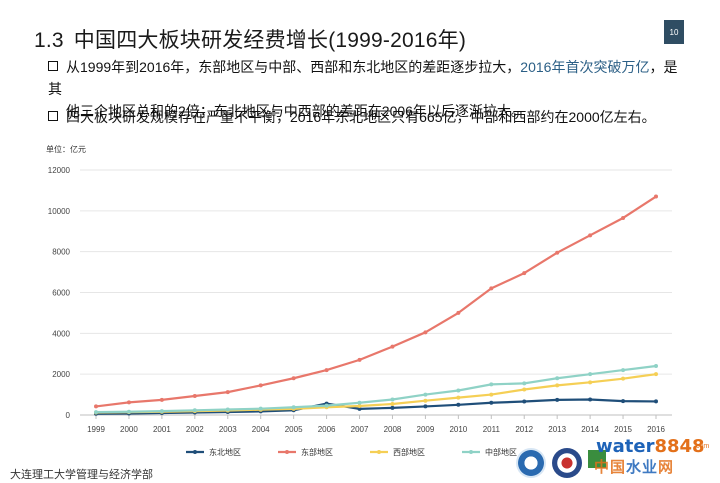  What do you see at coordinates (66, 149) in the screenshot?
I see `chart-unit-label: 单位：亿元` at bounding box center [66, 149].